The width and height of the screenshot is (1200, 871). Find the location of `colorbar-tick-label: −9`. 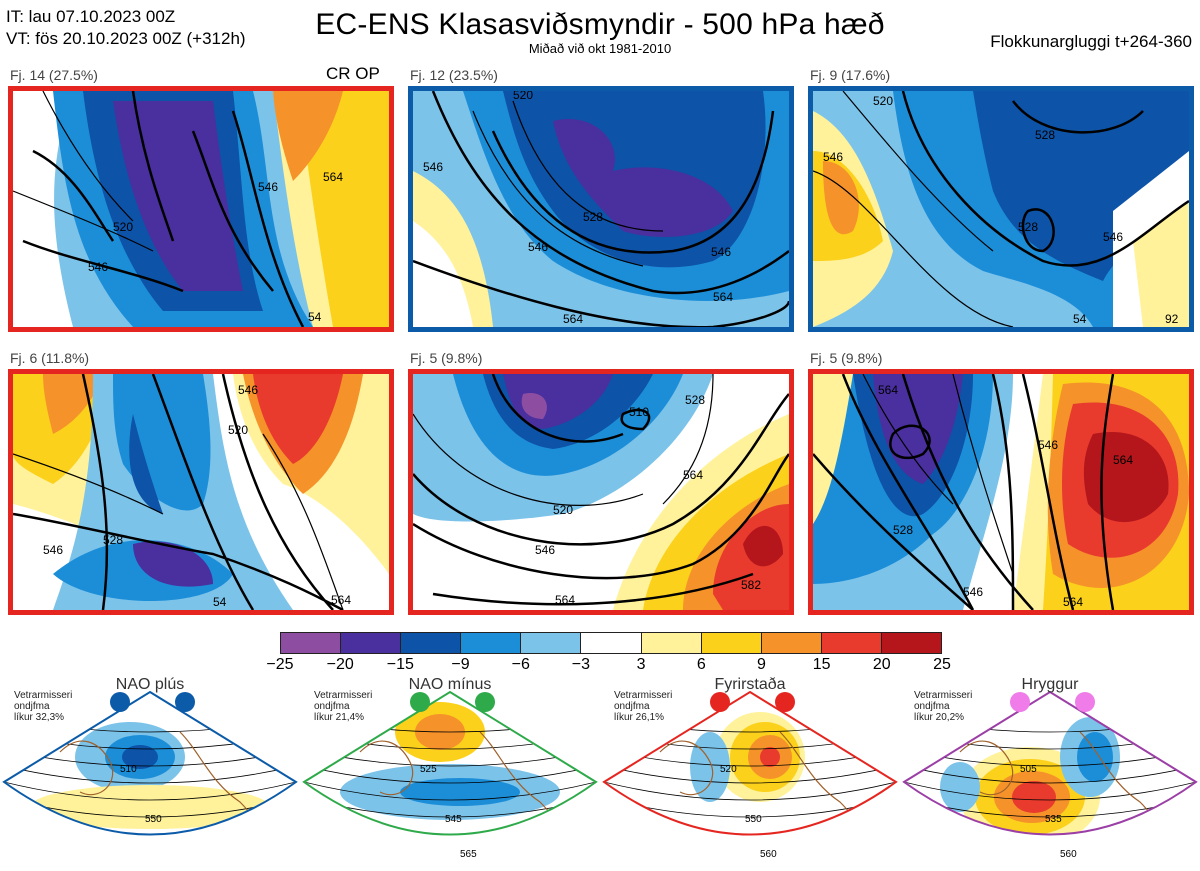

colorbar-tick-label: −9 is located at coordinates (460, 664).